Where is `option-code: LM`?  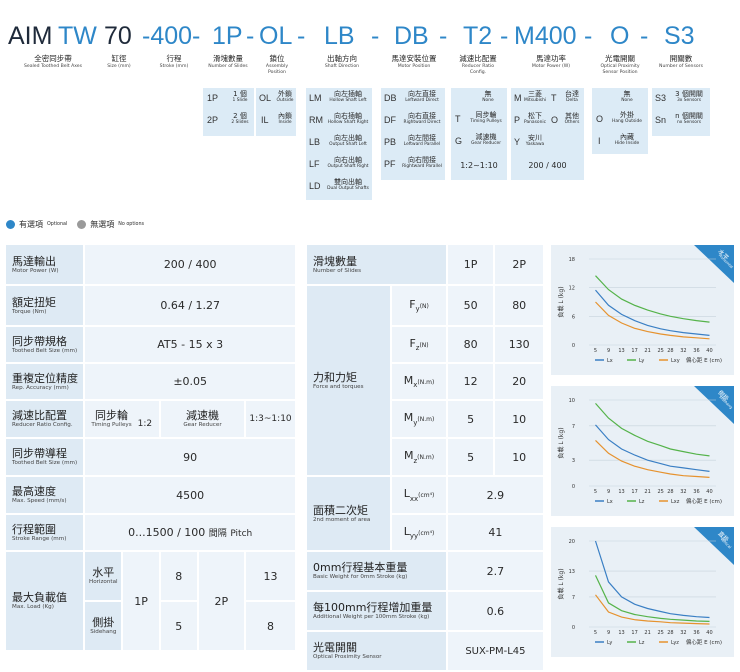
option-code: LM is located at coordinates (315, 98).